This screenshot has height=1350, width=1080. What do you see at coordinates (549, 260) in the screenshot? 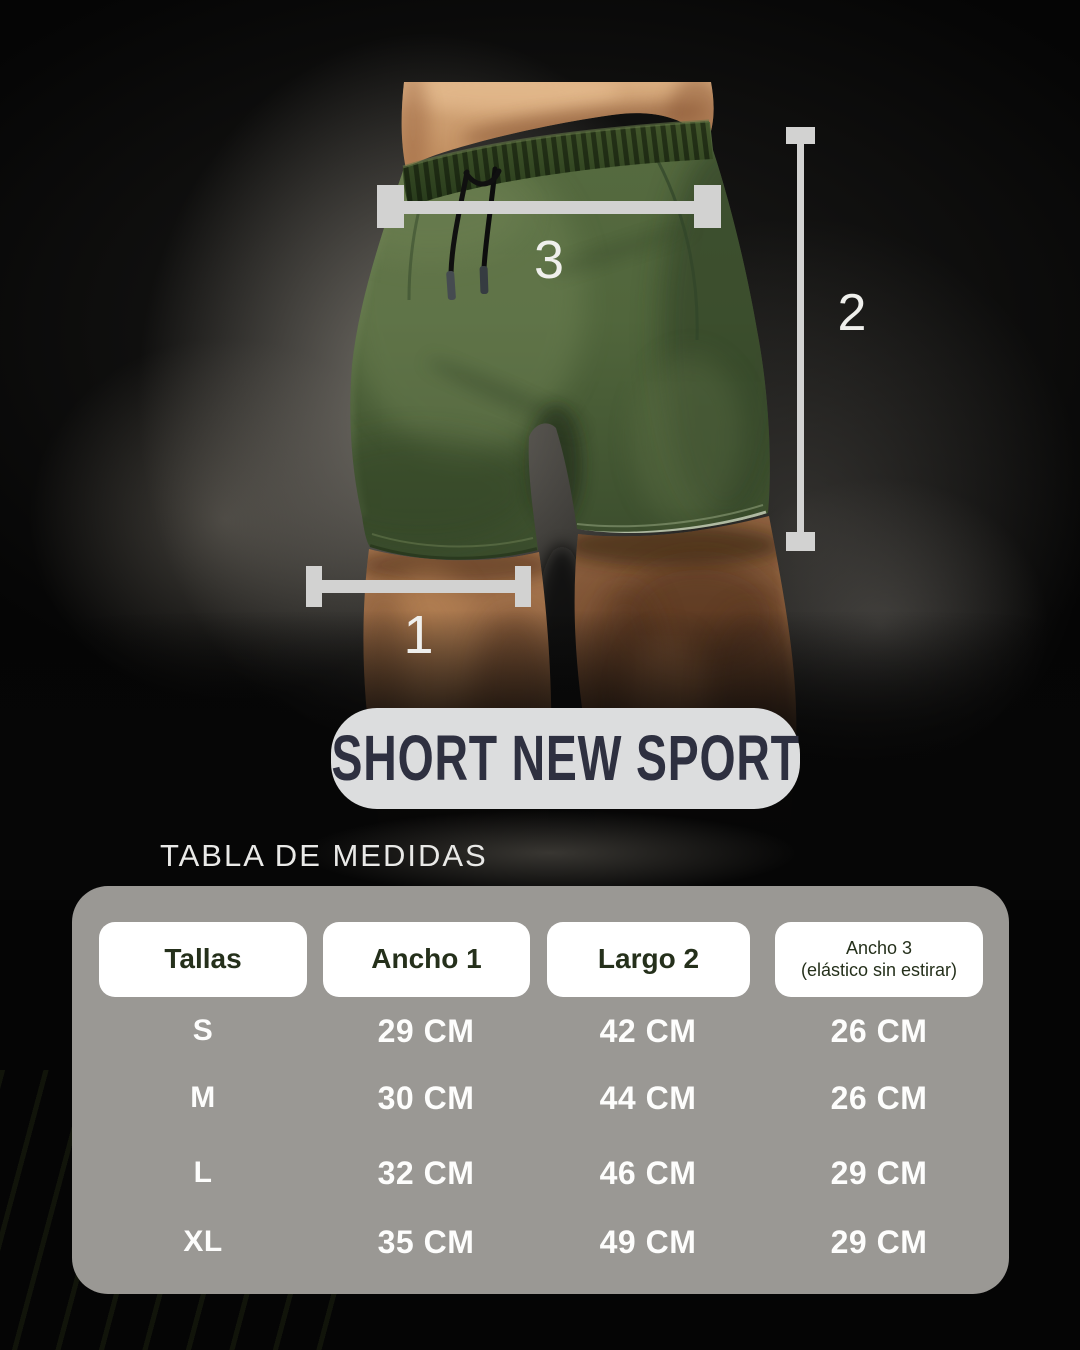
I see `marker-number: 3` at bounding box center [549, 260].